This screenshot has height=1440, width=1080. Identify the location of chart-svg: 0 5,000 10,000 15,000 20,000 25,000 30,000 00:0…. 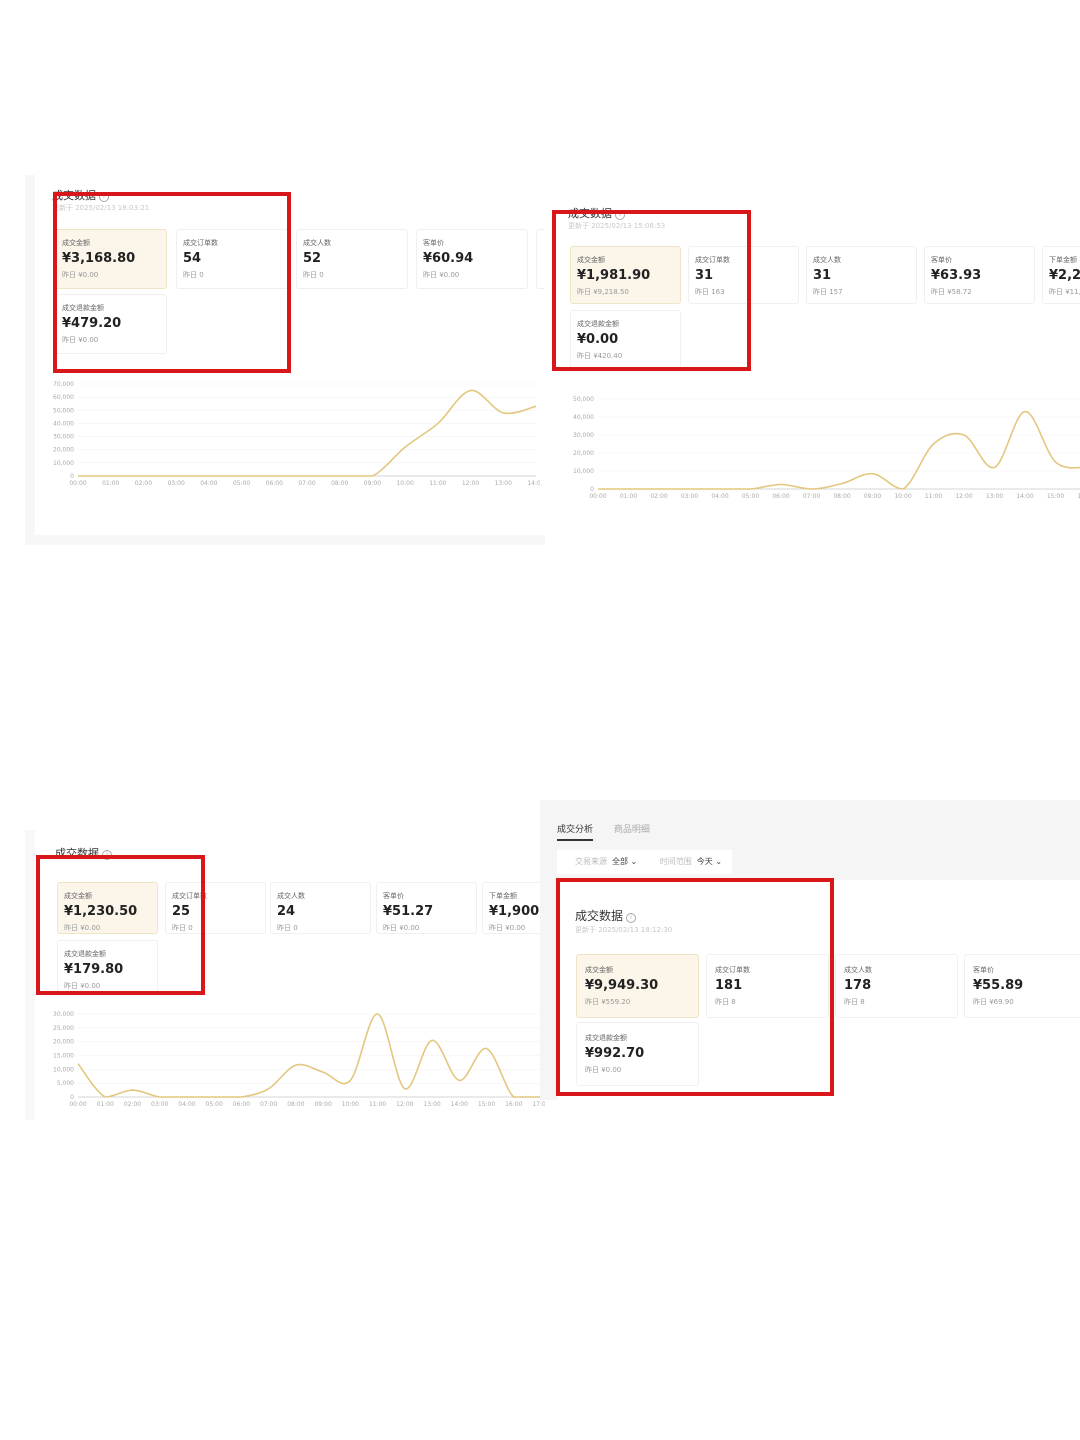
(299, 1059).